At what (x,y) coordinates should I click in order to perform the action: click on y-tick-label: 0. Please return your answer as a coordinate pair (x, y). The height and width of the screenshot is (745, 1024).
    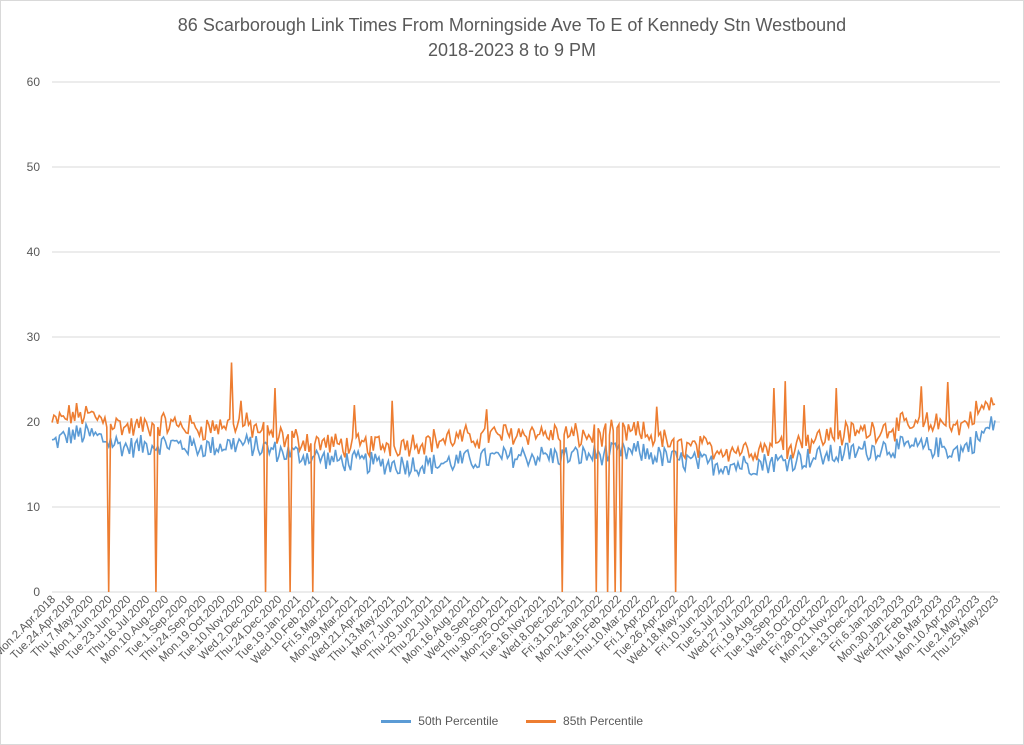
    Looking at the image, I should click on (36, 592).